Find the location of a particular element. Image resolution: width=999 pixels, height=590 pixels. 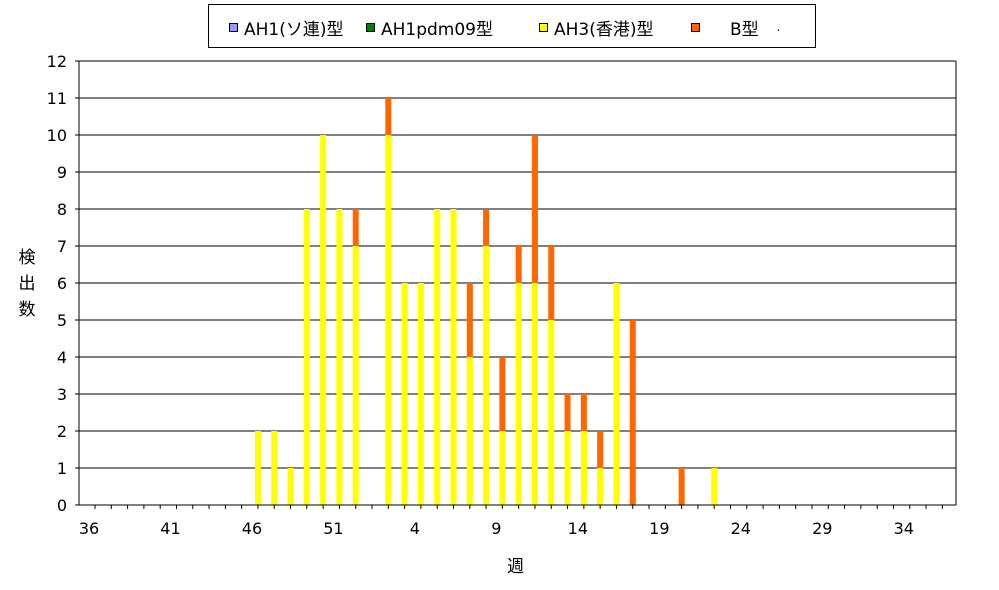

y-tick-label-1: 1 is located at coordinates (62, 468).